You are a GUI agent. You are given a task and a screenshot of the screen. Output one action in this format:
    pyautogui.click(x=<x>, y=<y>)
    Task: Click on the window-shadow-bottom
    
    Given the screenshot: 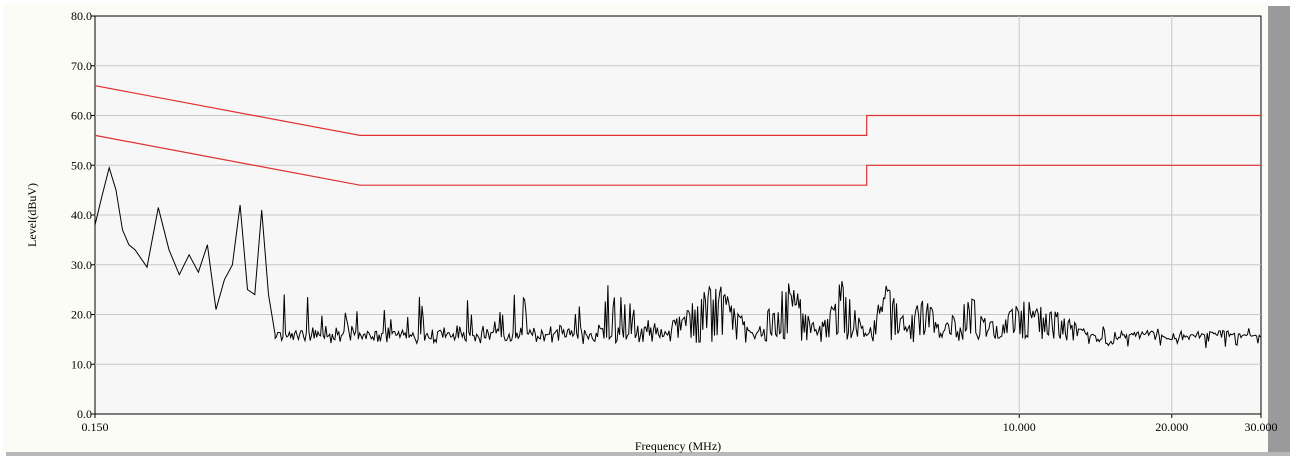 What is the action you would take?
    pyautogui.click(x=648, y=454)
    